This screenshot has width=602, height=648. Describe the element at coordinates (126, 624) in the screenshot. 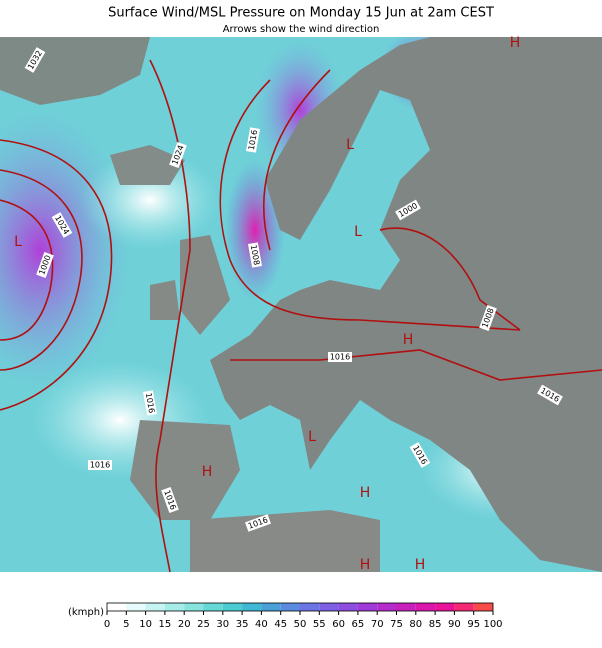

I see `legend-tick-label: 5` at that location.